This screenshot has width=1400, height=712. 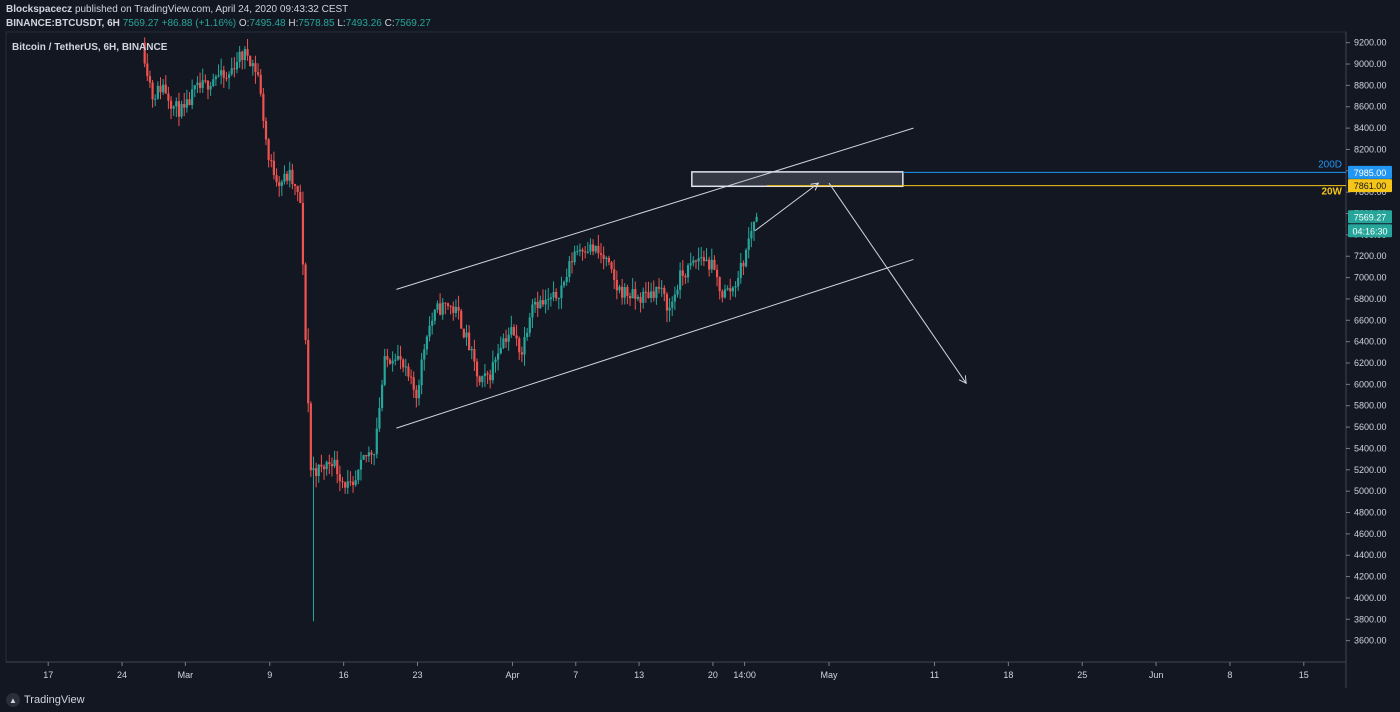 I want to click on tradingview-logo-text: TradingView, so click(x=54, y=700).